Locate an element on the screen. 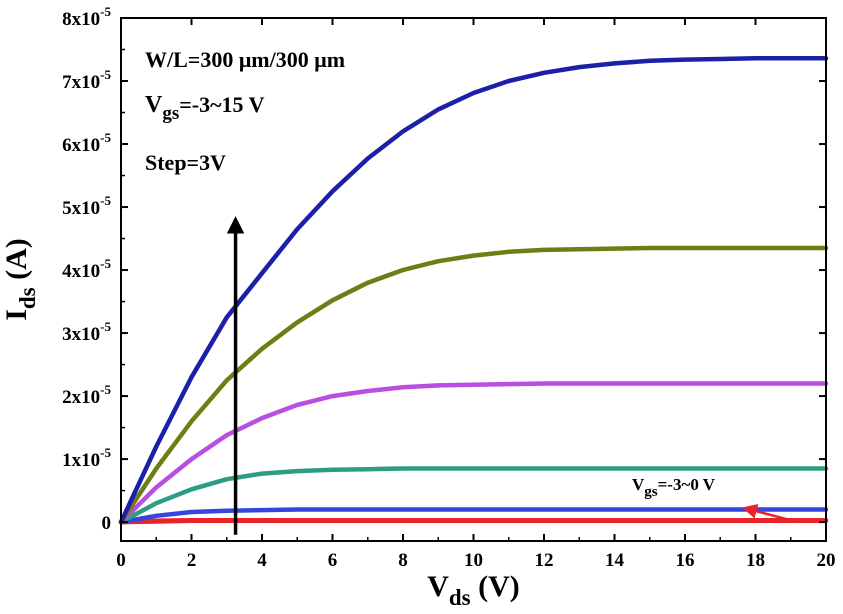 The height and width of the screenshot is (614, 843). x-tick-label: 20 is located at coordinates (826, 560).